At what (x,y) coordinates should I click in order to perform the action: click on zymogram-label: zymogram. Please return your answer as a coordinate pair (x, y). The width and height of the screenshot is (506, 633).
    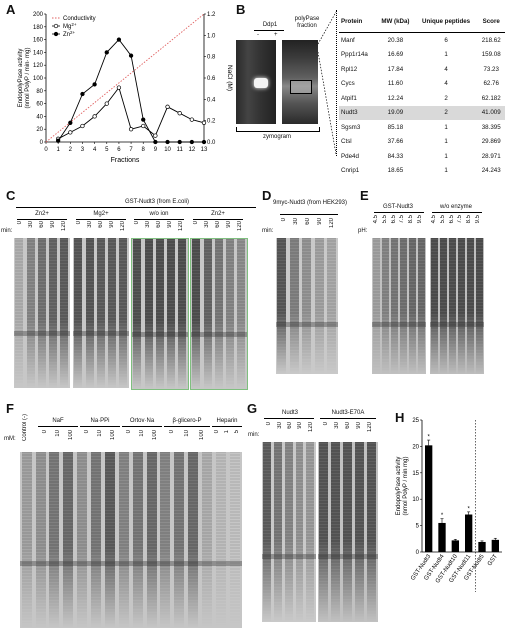
    Looking at the image, I should click on (276, 137).